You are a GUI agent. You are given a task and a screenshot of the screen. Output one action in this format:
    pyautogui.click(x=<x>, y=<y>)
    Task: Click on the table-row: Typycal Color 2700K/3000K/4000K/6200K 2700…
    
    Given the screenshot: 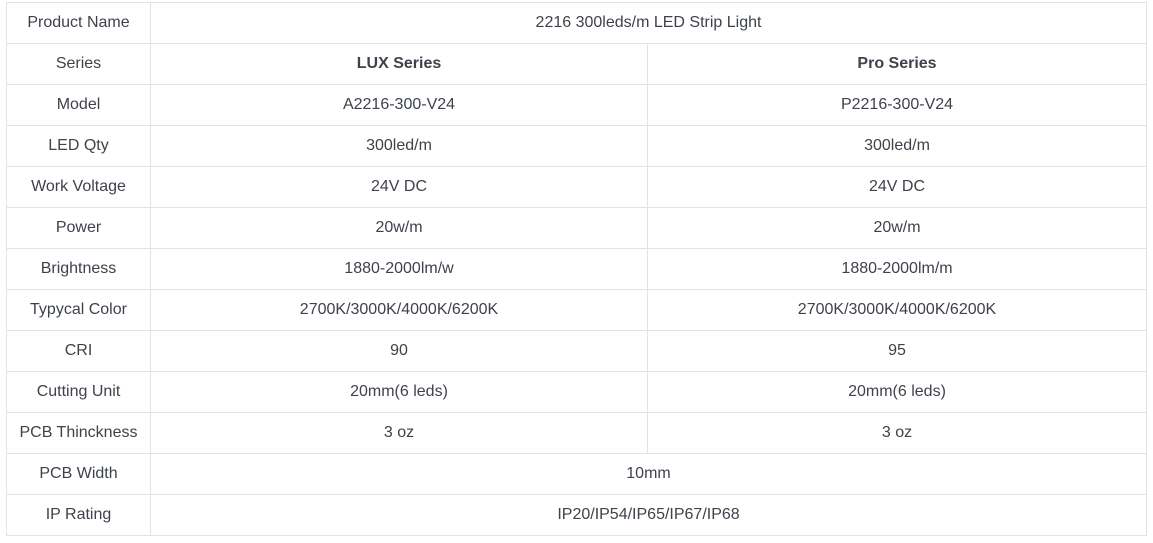 What is the action you would take?
    pyautogui.click(x=577, y=310)
    